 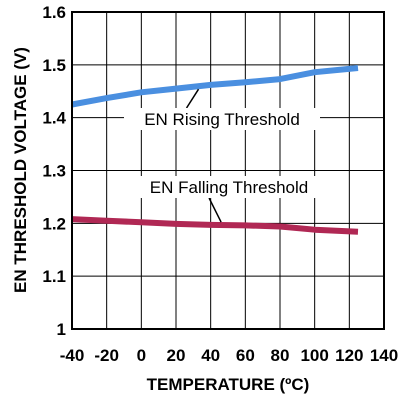 What do you see at coordinates (280, 355) in the screenshot?
I see `x-tick-label: 80` at bounding box center [280, 355].